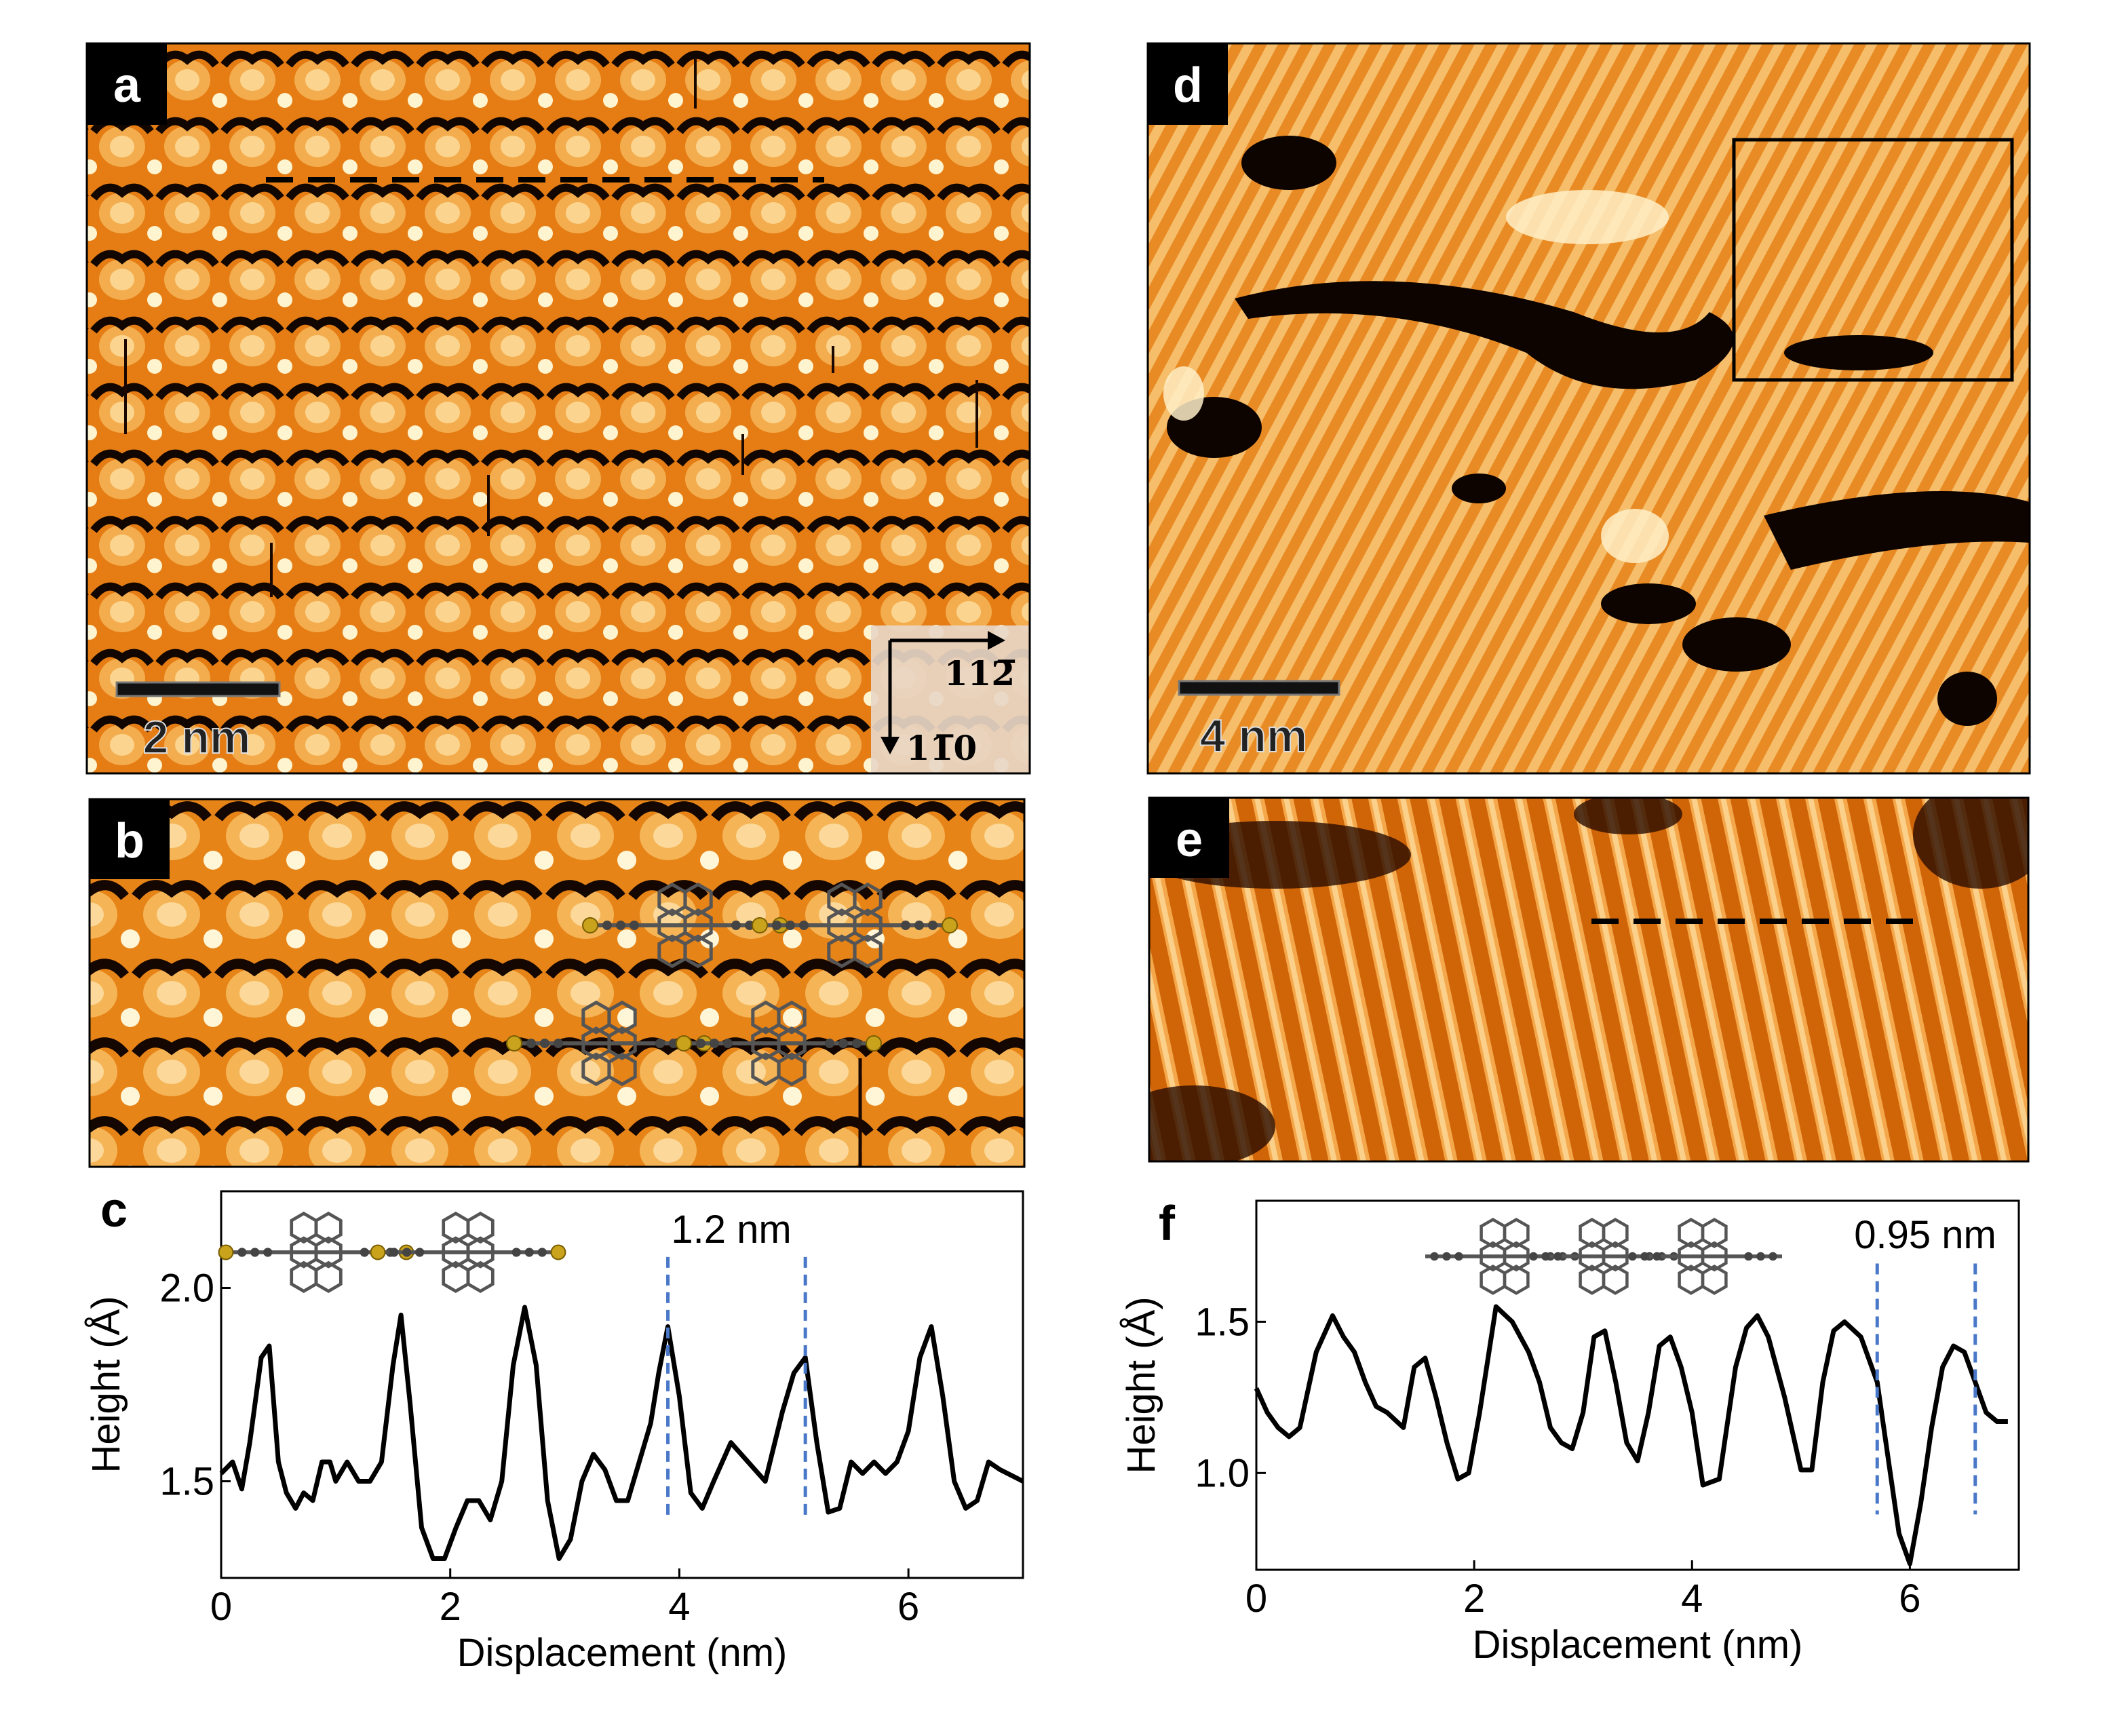  I want to click on panel-d-label: d, so click(1188, 85).